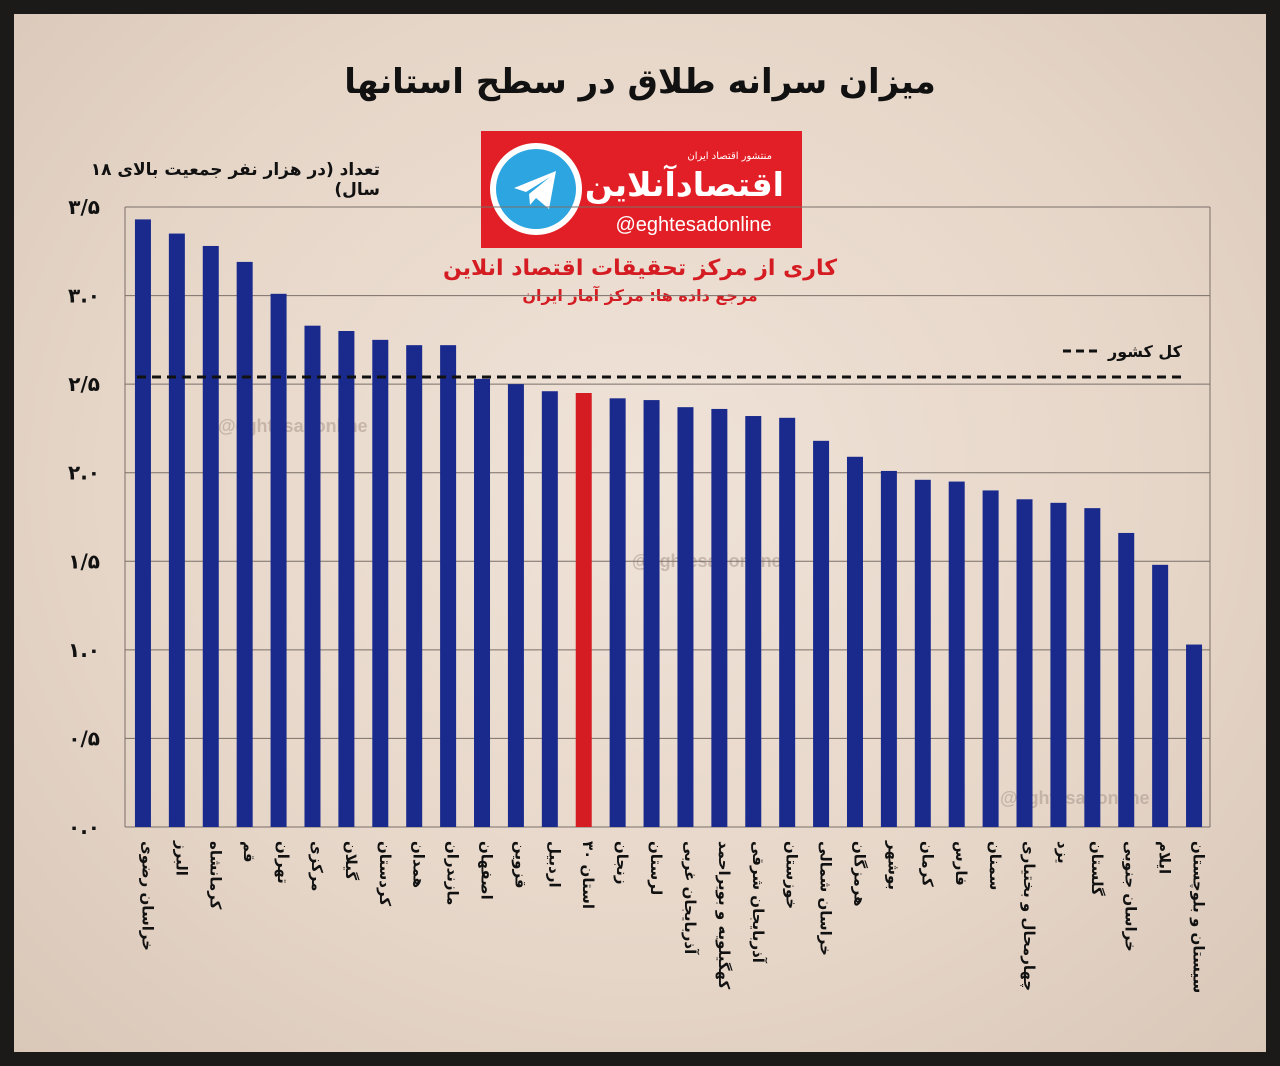 This screenshot has height=1066, width=1280. What do you see at coordinates (84, 384) in the screenshot?
I see `y-tick-label: ۲/۵` at bounding box center [84, 384].